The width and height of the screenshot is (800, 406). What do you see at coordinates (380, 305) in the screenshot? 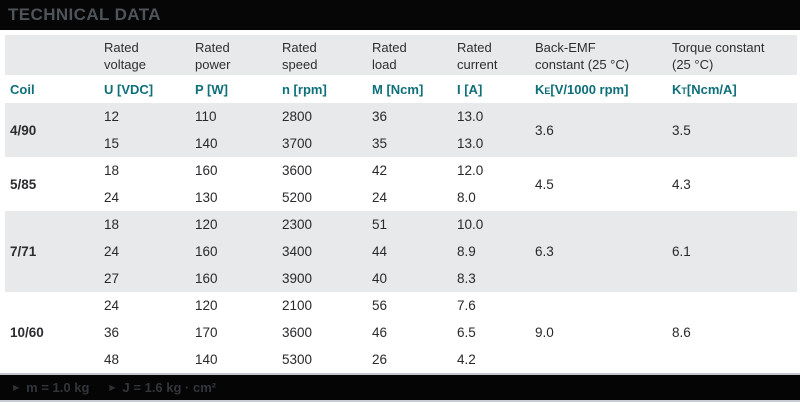
I see `rated-load-cell: 56` at bounding box center [380, 305].